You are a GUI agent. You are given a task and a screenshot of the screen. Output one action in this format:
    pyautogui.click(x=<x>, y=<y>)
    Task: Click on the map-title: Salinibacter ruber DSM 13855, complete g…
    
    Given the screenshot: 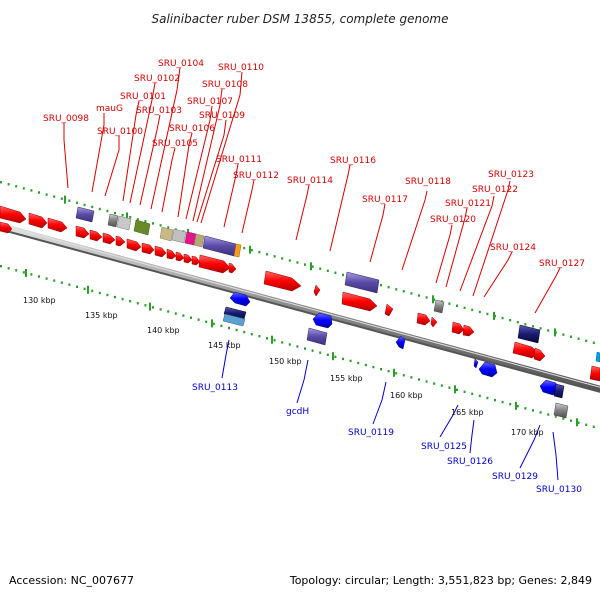 What is the action you would take?
    pyautogui.click(x=300, y=19)
    